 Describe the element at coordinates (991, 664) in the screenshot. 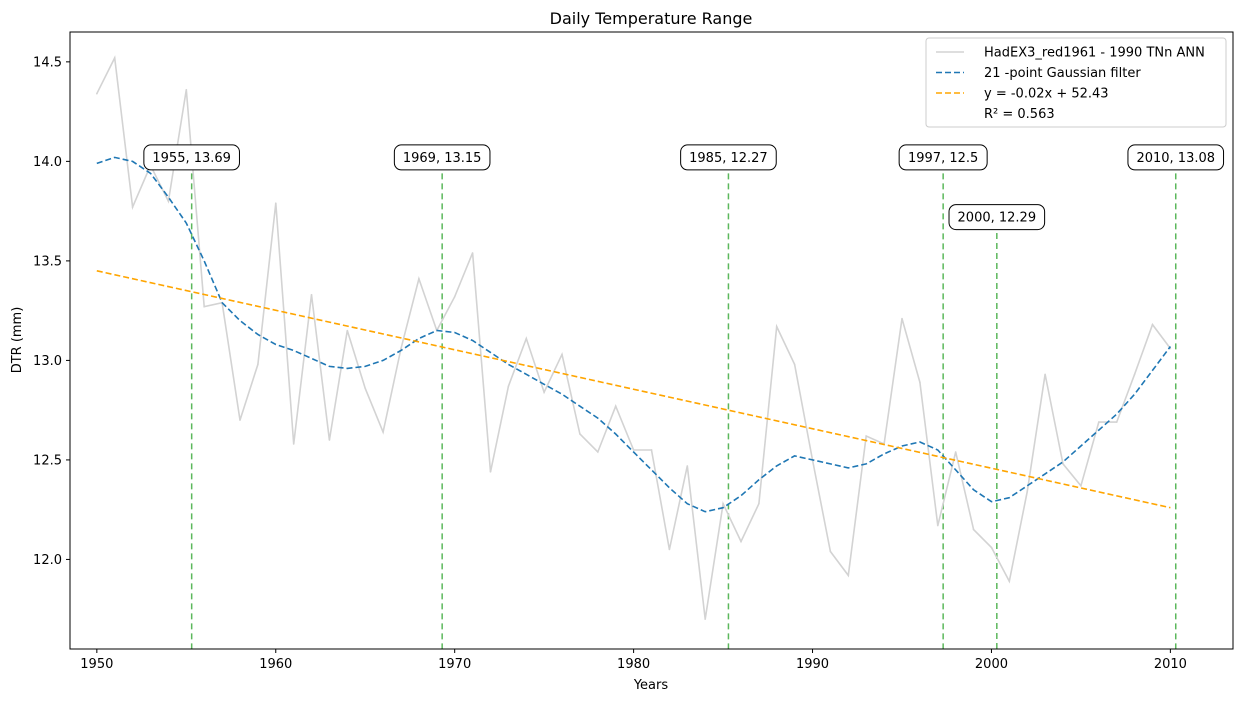

I see `x-tick-label: 2000` at that location.